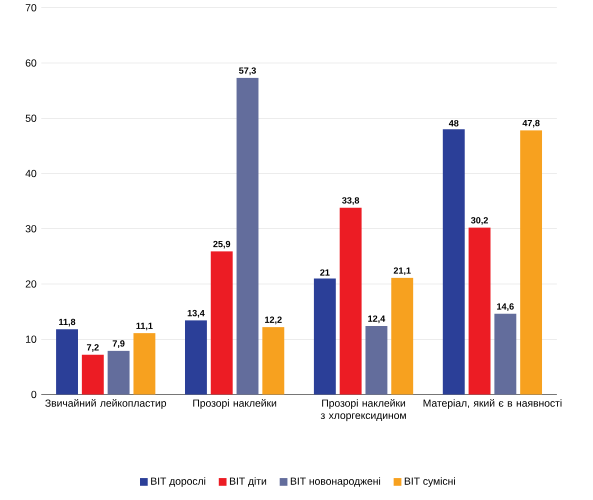 Image resolution: width=593 pixels, height=500 pixels. What do you see at coordinates (248, 482) in the screenshot?
I see `legend-label: ВІТ діти` at bounding box center [248, 482].